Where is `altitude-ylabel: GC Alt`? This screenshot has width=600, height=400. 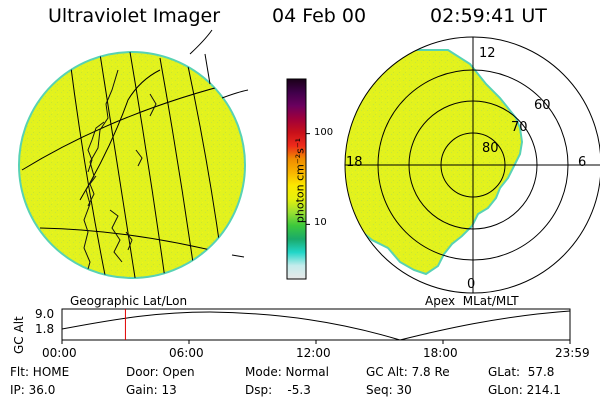
altitude-ylabel: GC Alt is located at coordinates (19, 335).